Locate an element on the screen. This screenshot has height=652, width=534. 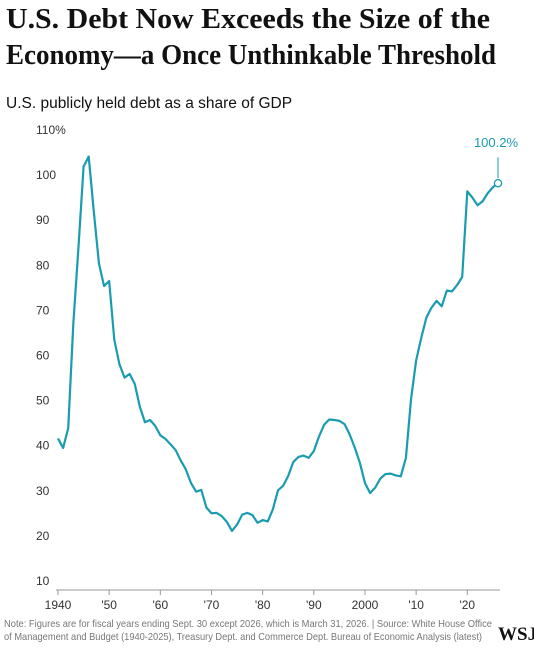
x-tick-label: '90 is located at coordinates (314, 605).